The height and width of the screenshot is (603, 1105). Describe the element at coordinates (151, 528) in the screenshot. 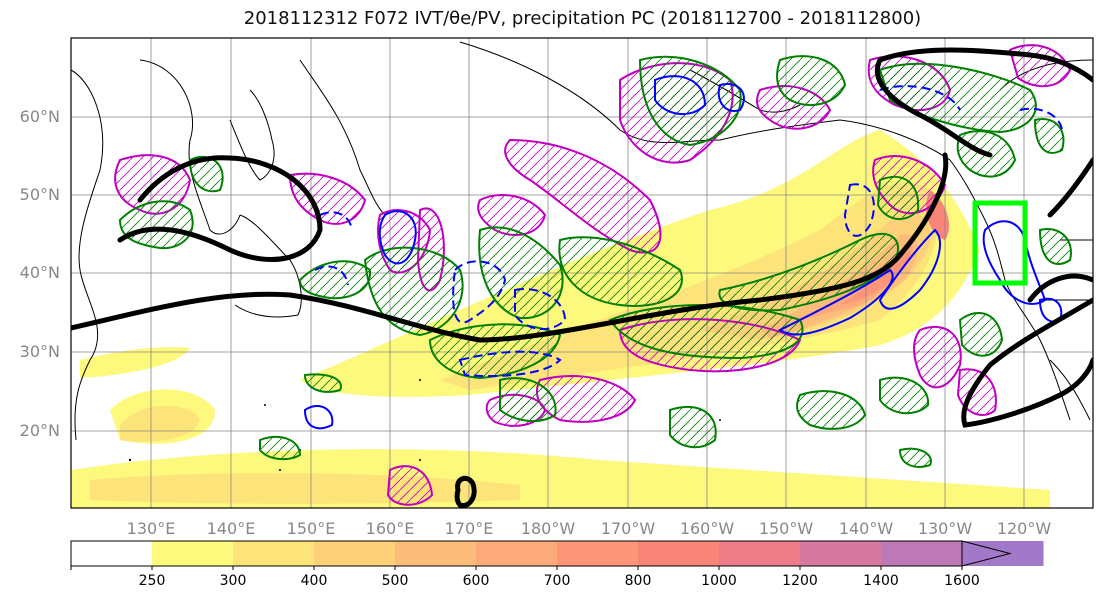

I see `lon-label: 130°E` at that location.